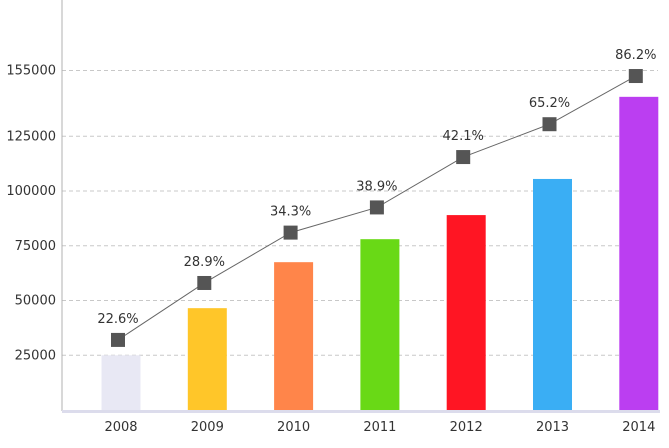 The width and height of the screenshot is (669, 448). Describe the element at coordinates (466, 312) in the screenshot. I see `bar-2012` at that location.